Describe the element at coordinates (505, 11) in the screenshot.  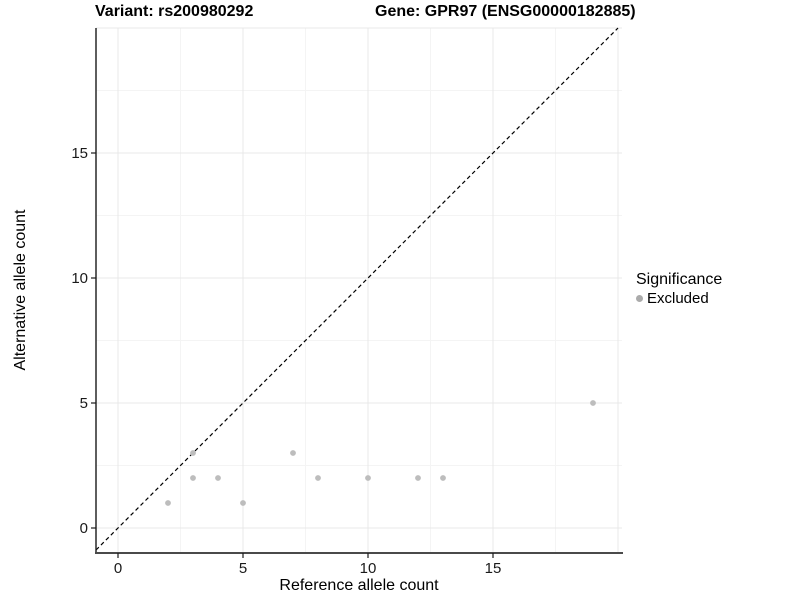
I see `gene-title: Gene: GPR97 (ENSG00000182885)` at that location.